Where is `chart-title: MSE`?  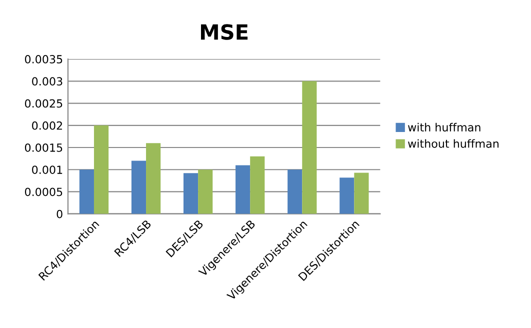
chart-title: MSE is located at coordinates (224, 32).